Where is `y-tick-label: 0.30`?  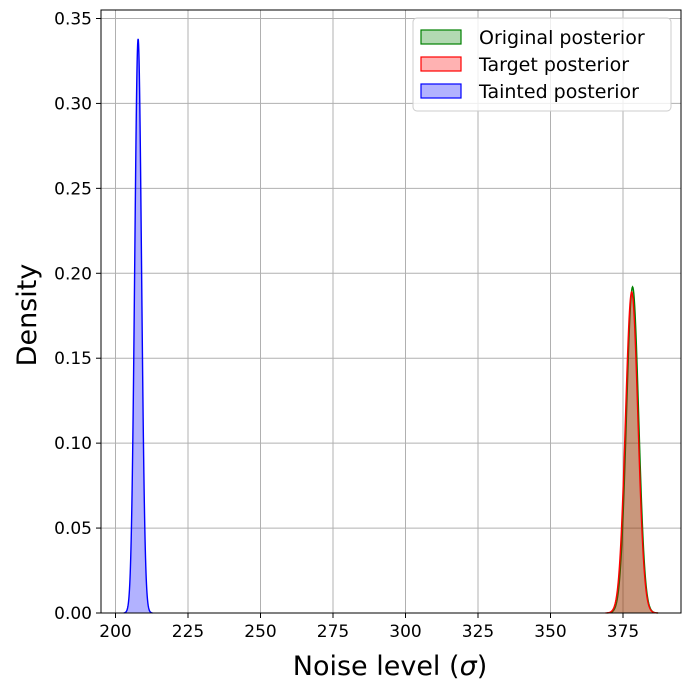
y-tick-label: 0.30 is located at coordinates (73, 104).